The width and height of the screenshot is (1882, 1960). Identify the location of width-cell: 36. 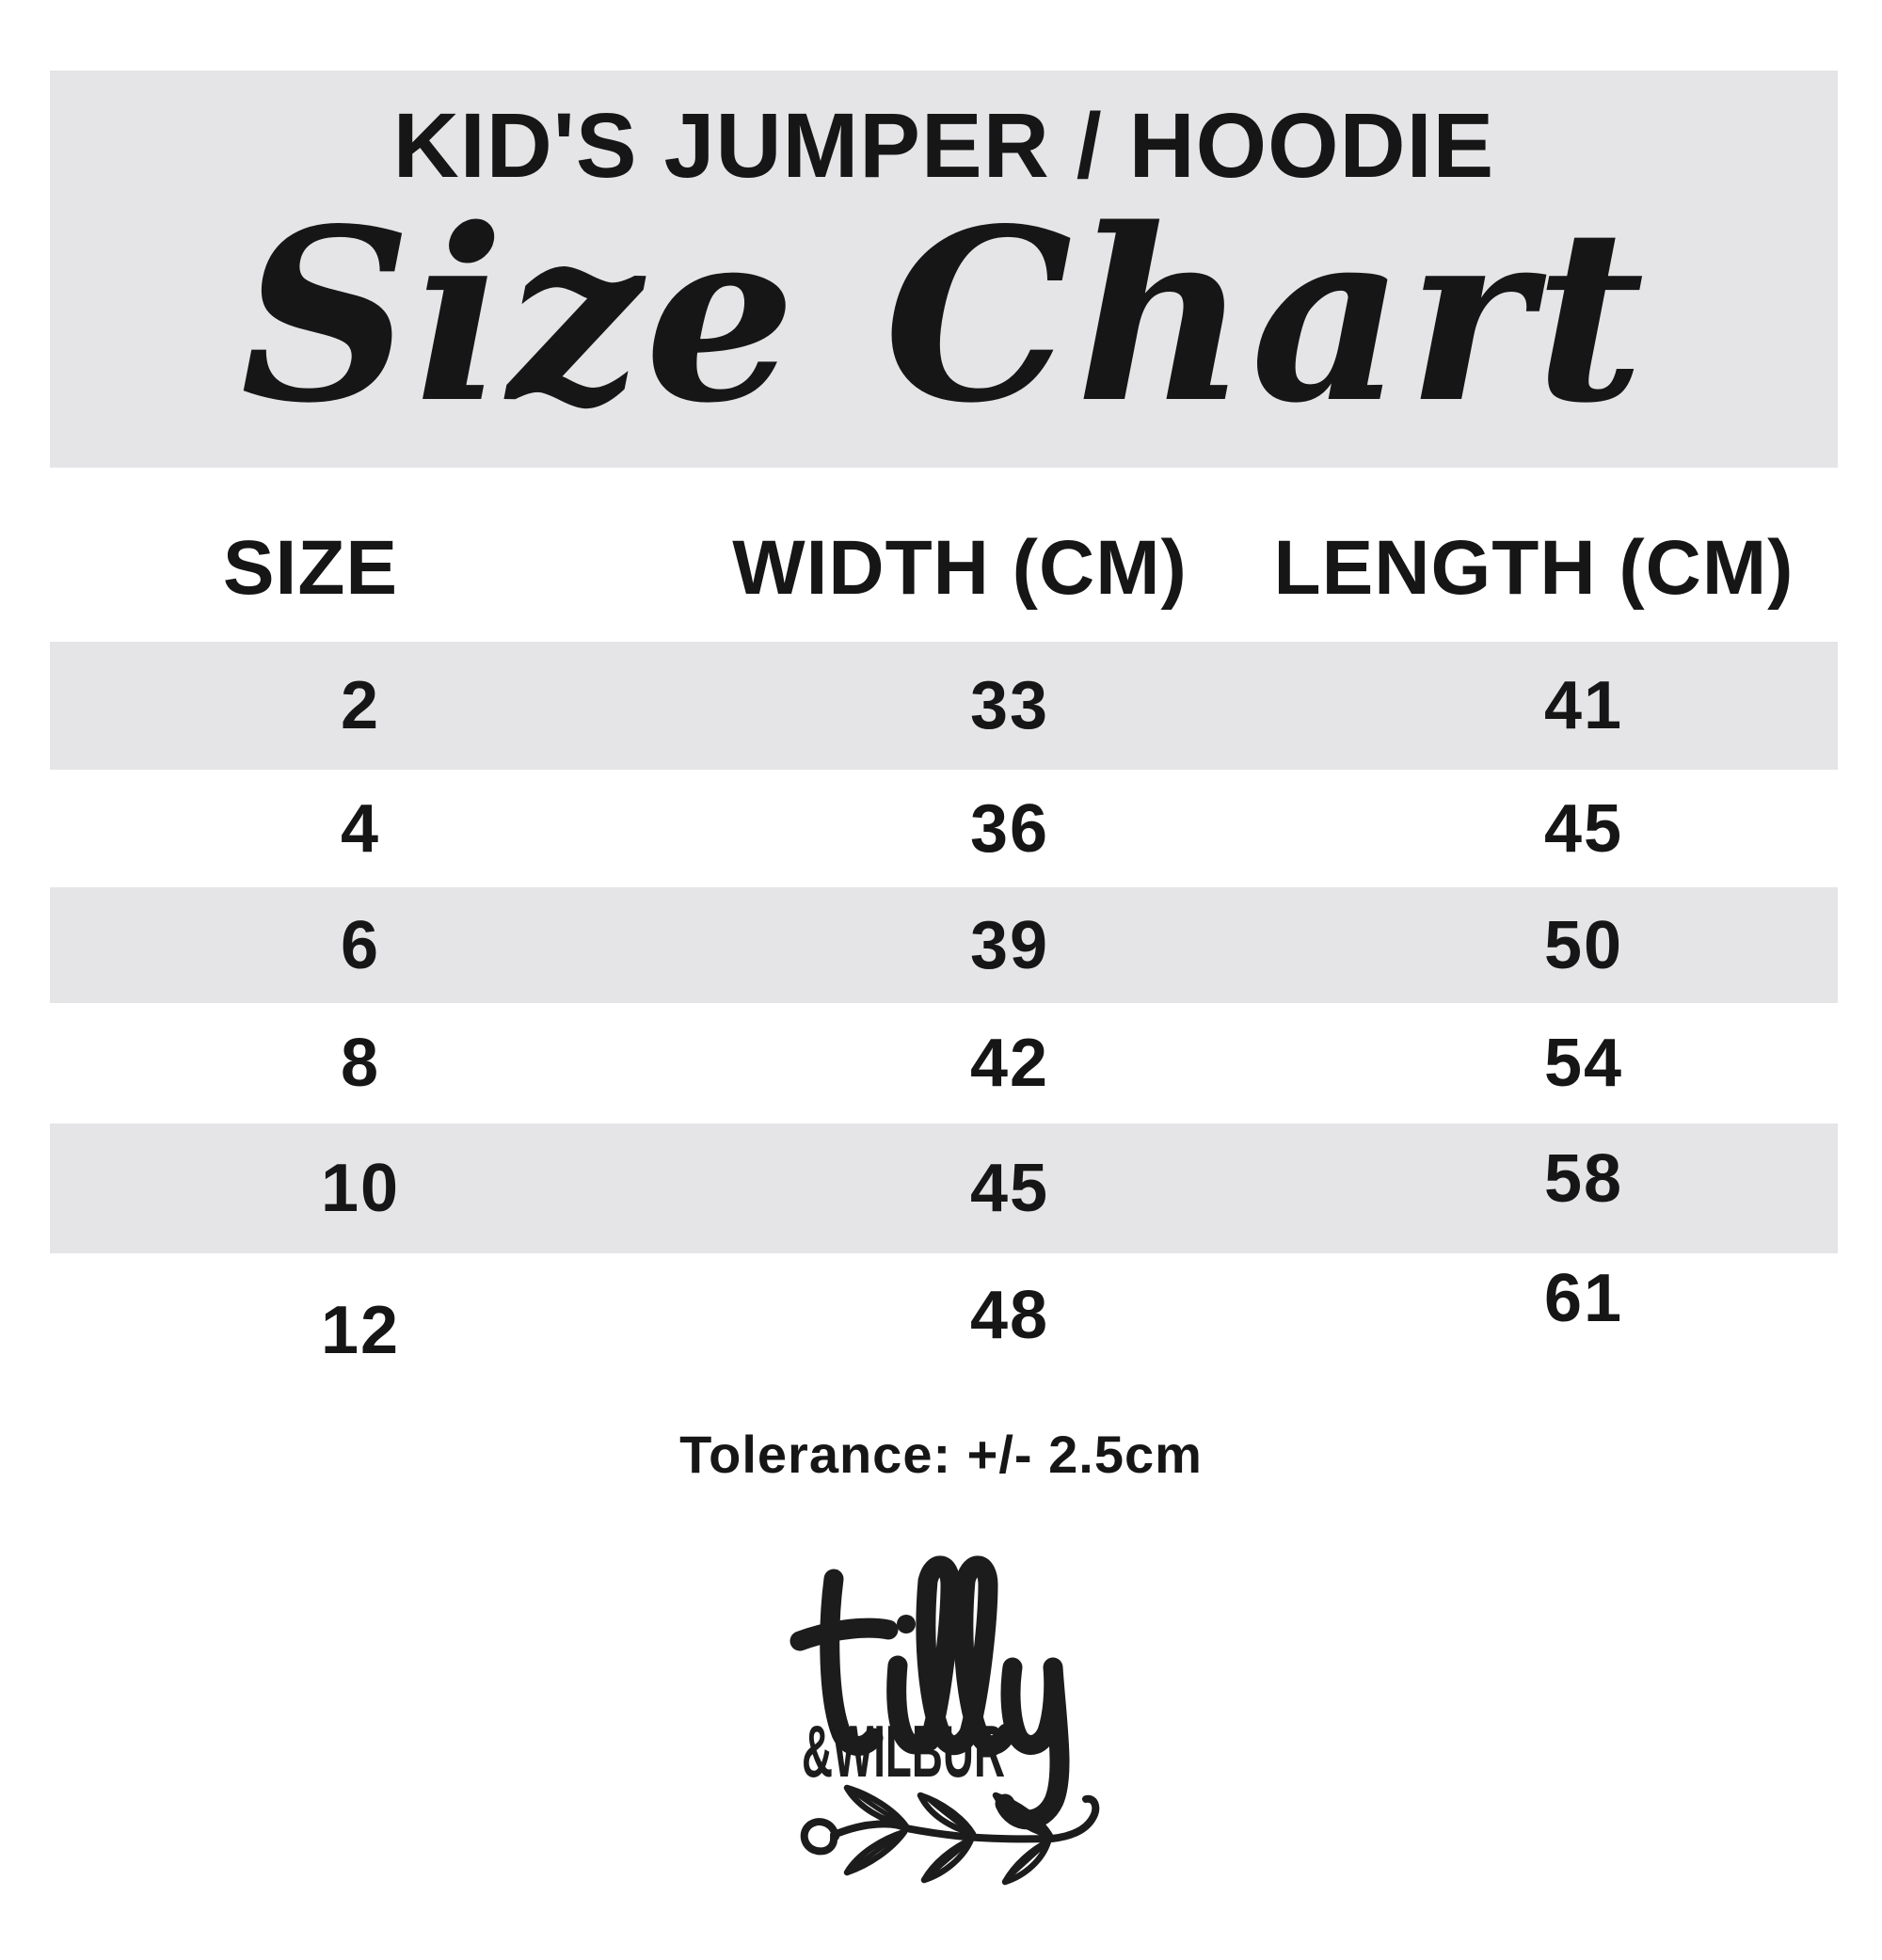
(1009, 828).